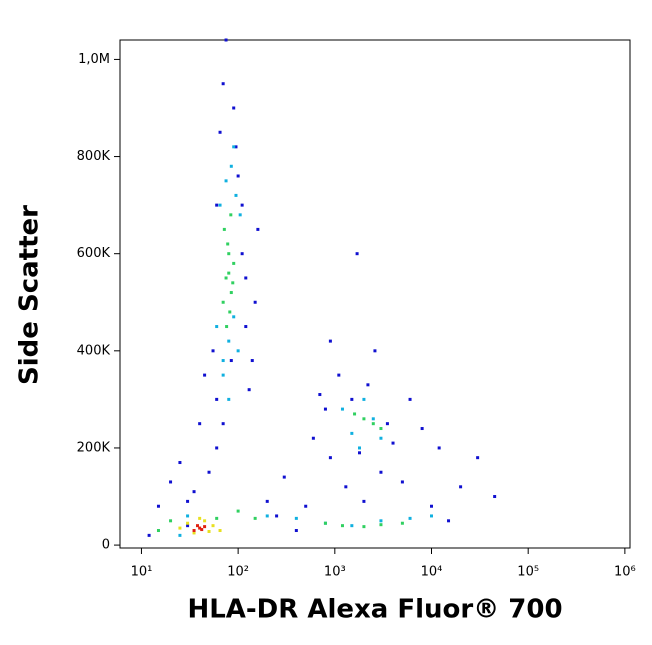 The width and height of the screenshot is (652, 645). I want to click on x-tick-label: 10¹, so click(142, 572).